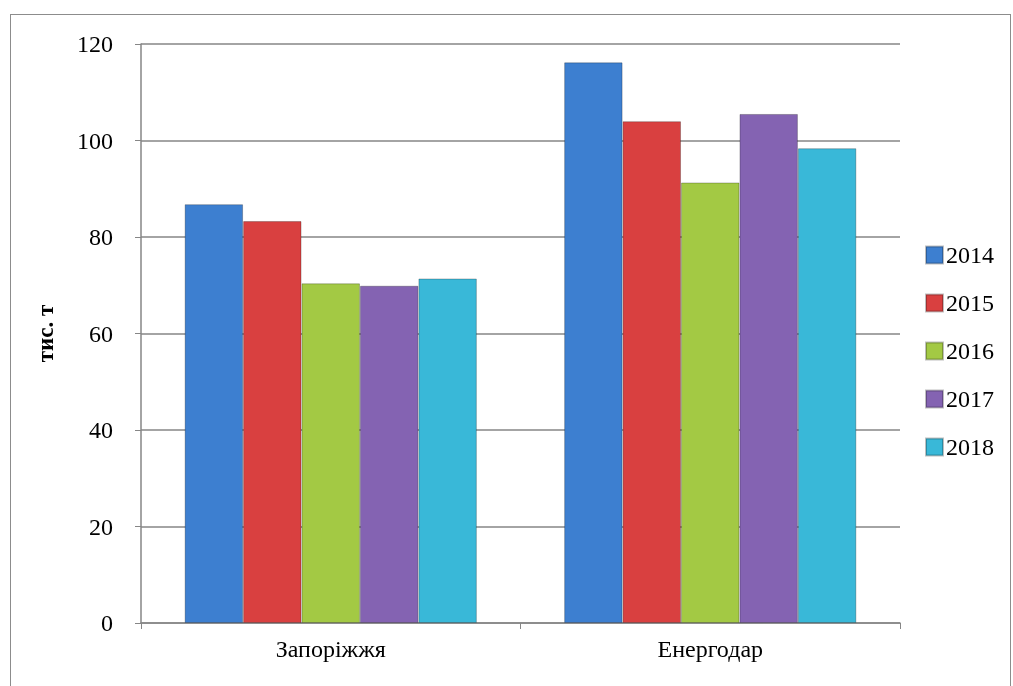 Image resolution: width=1013 pixels, height=686 pixels. I want to click on y-axis-title: тис. т, so click(45, 333).